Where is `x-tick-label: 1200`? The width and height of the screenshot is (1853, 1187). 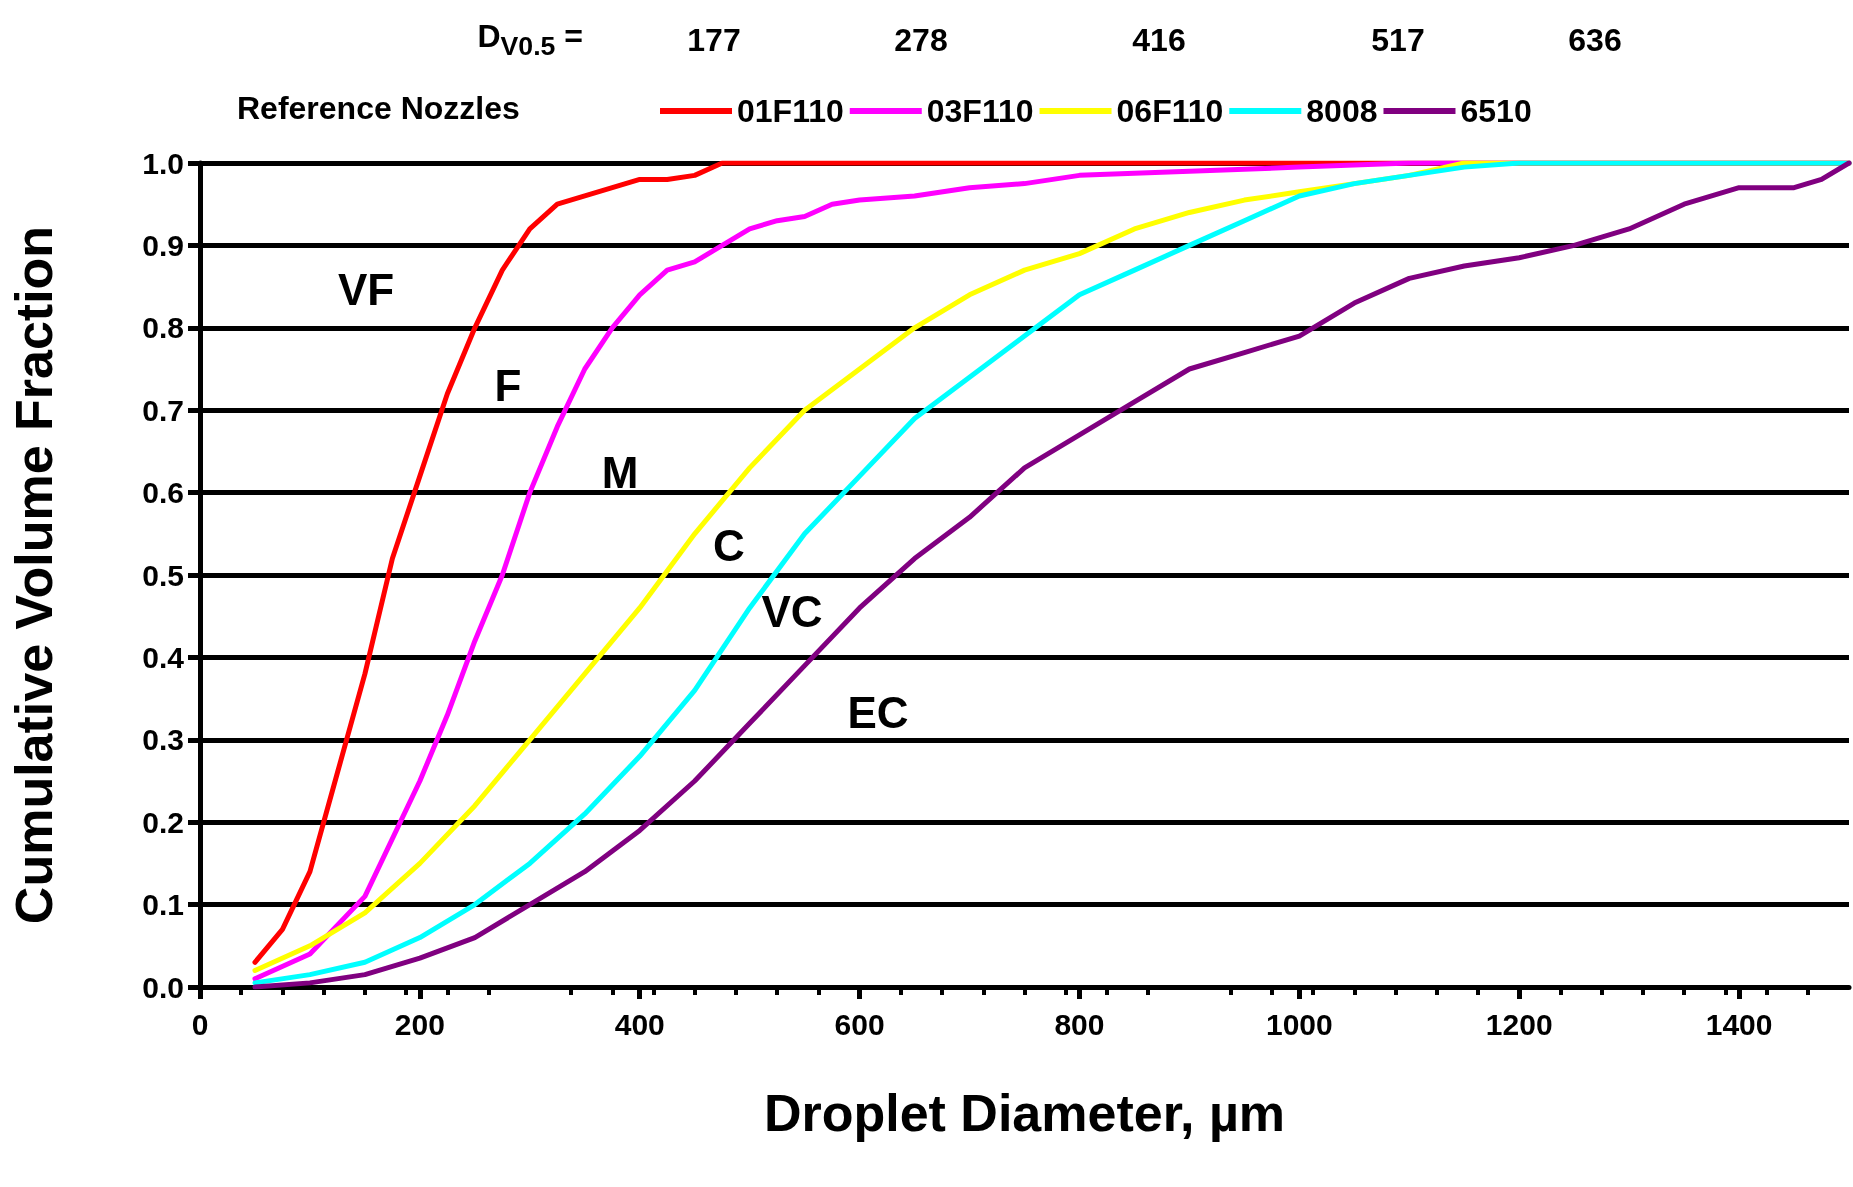 x-tick-label: 1200 is located at coordinates (1519, 1024).